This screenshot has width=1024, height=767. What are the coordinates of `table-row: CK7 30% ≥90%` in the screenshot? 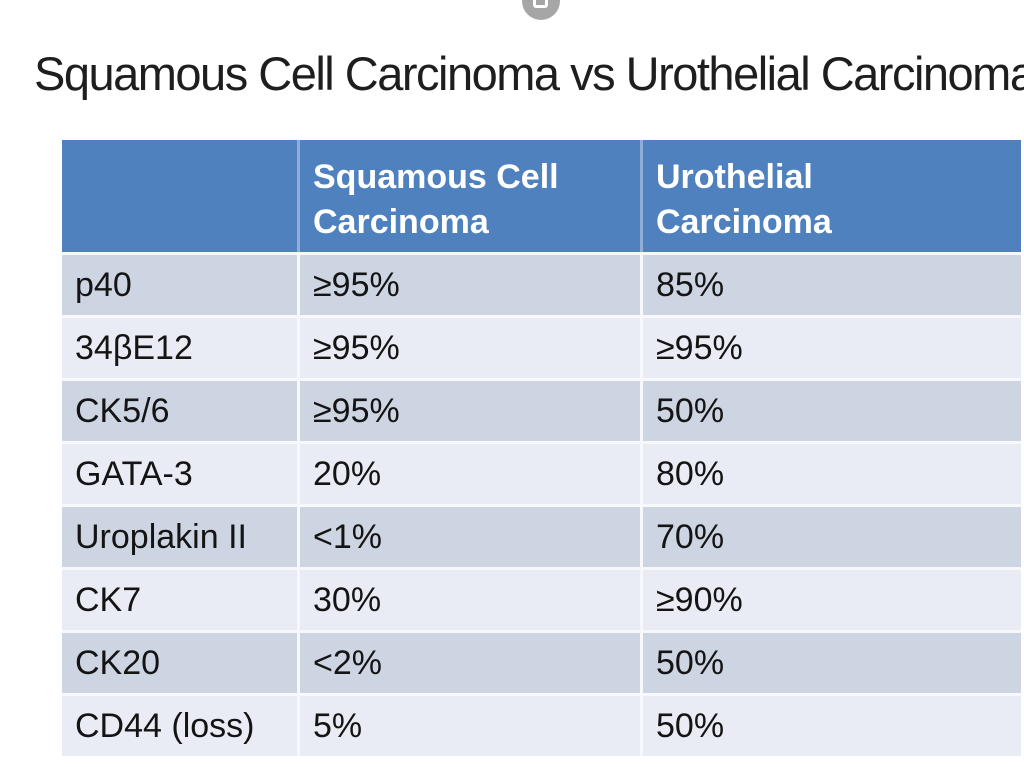 It's located at (541, 598).